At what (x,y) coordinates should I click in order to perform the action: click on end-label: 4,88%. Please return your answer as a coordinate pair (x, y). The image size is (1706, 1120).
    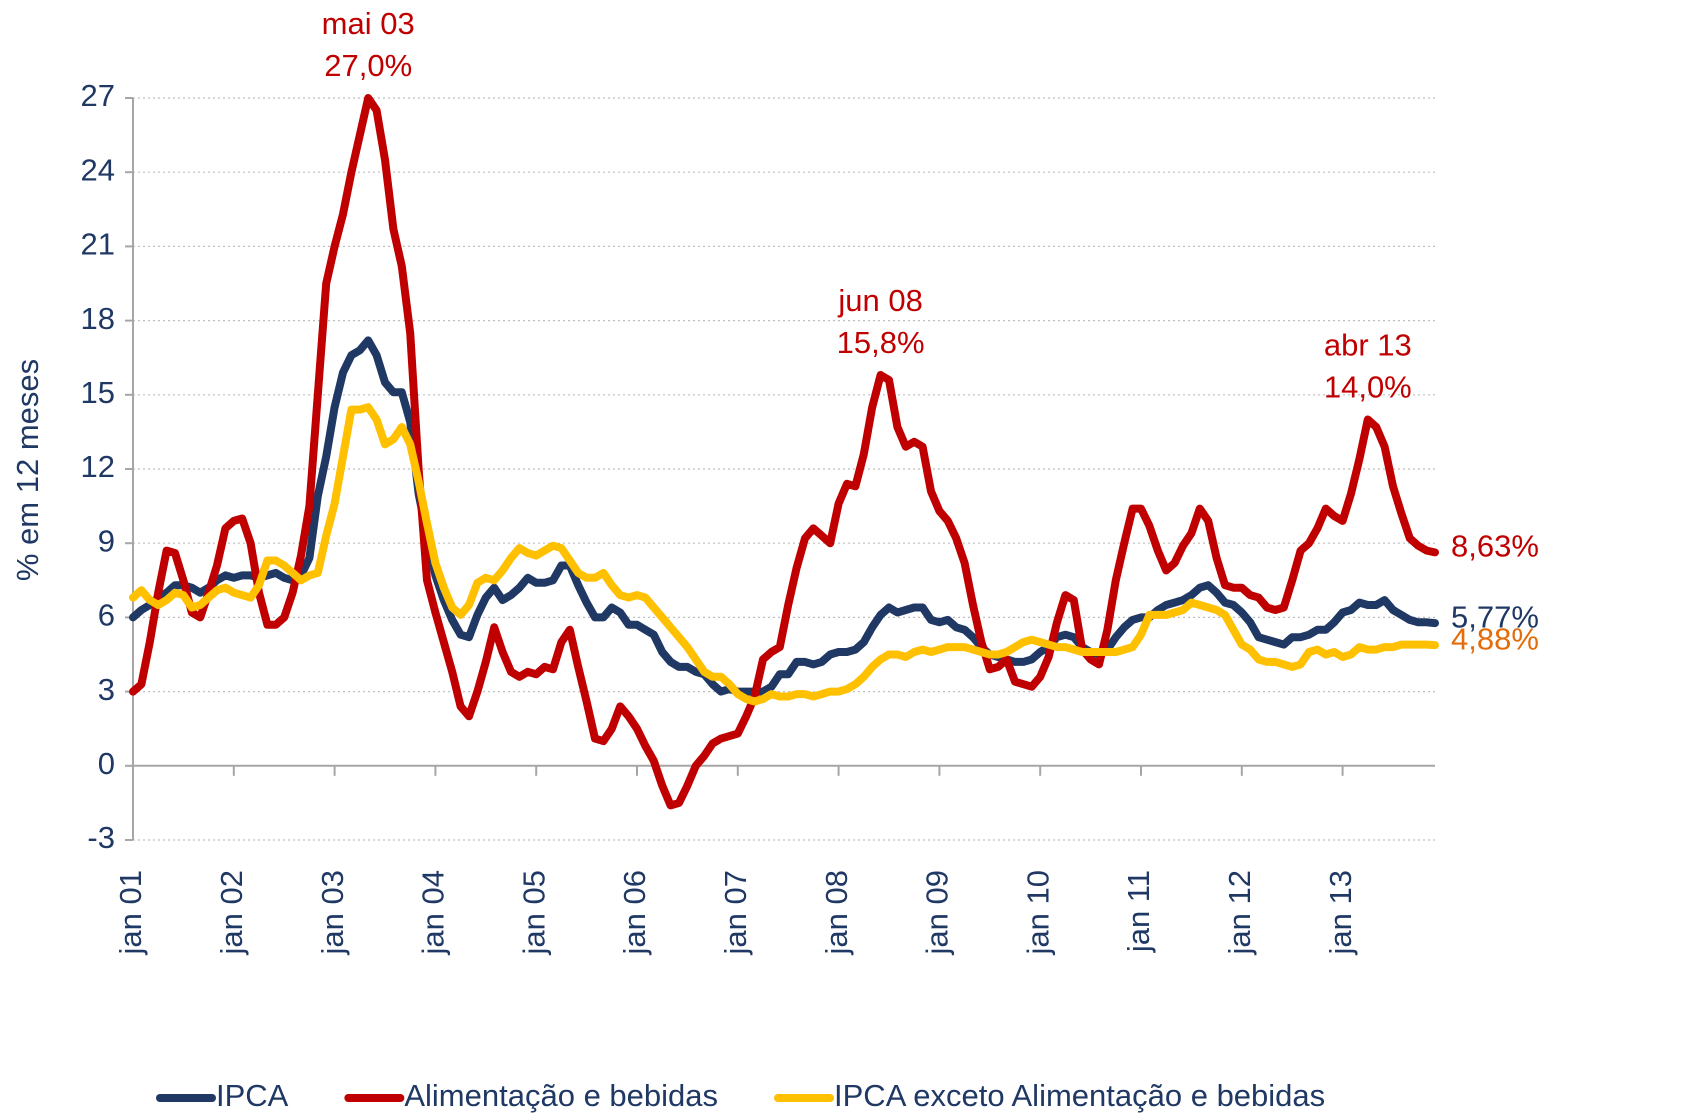
    Looking at the image, I should click on (1495, 638).